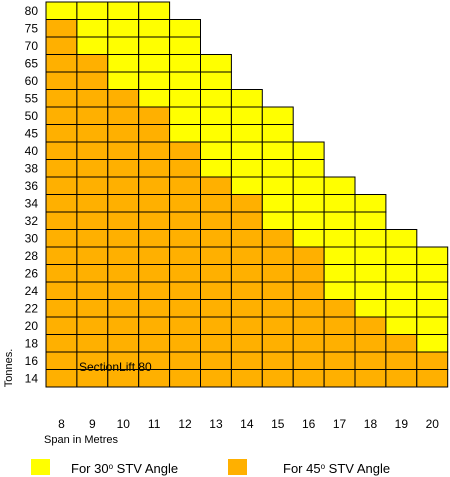 The height and width of the screenshot is (477, 450). What do you see at coordinates (336, 468) in the screenshot?
I see `legend-label-2: For 45o STV Angle` at bounding box center [336, 468].